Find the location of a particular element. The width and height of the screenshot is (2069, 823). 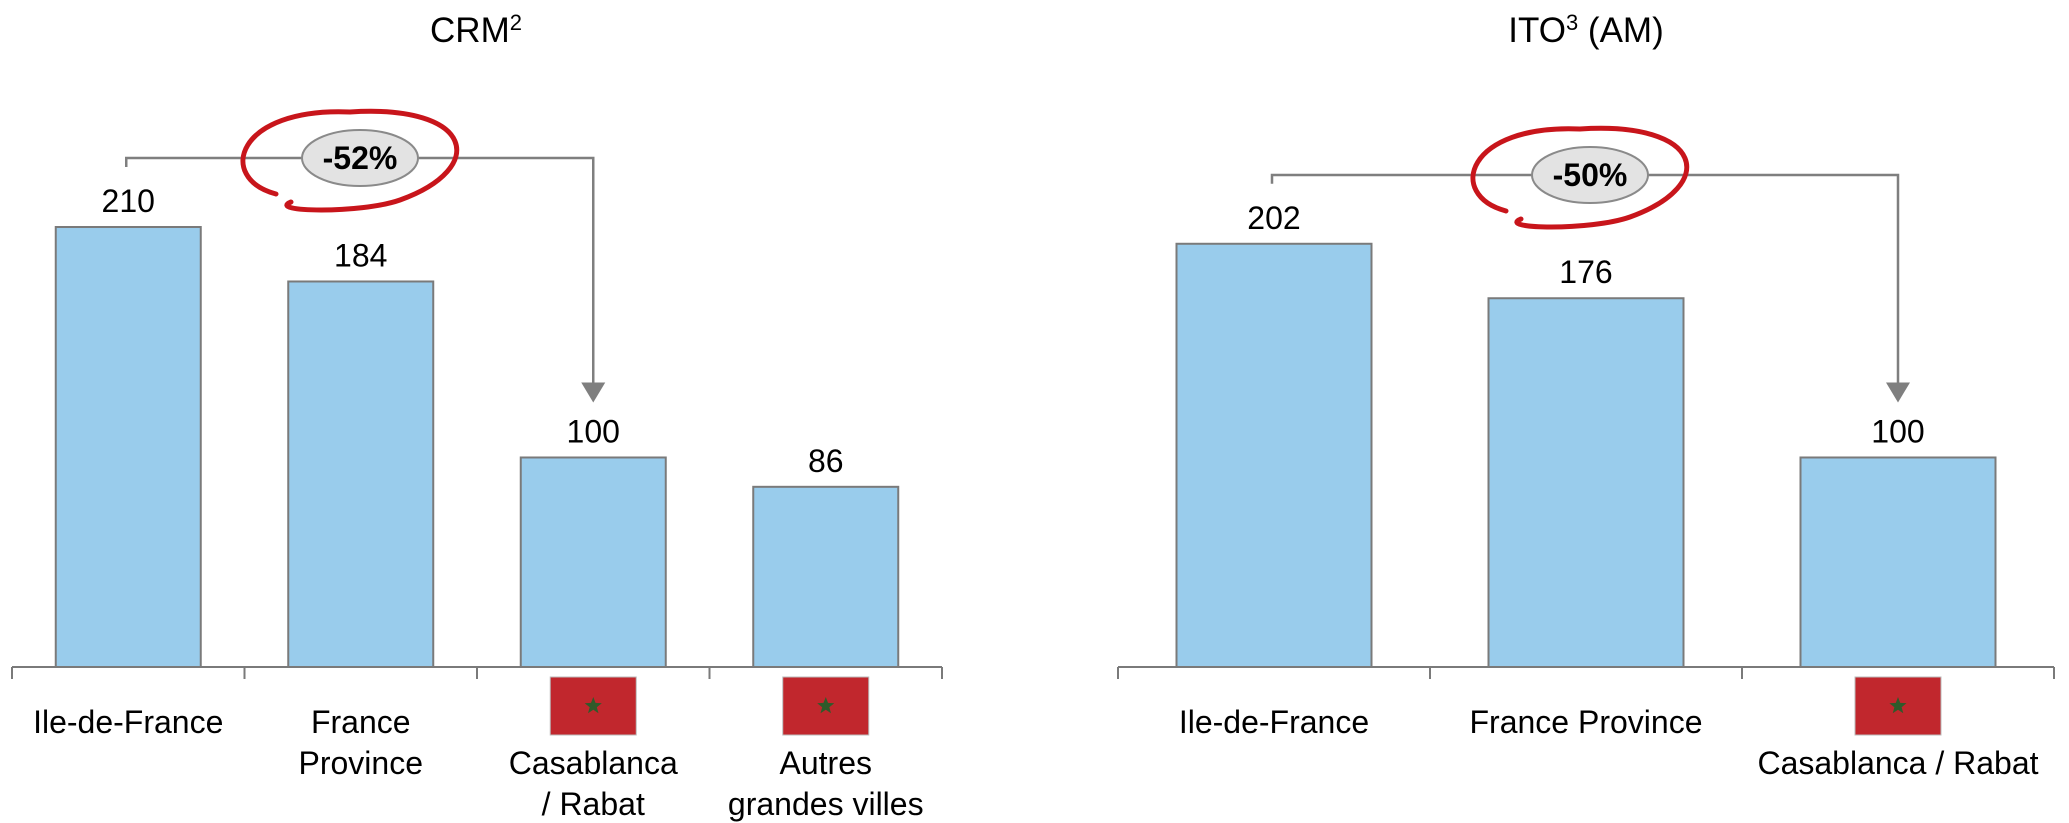

callout-label: -50% is located at coordinates (1590, 175).